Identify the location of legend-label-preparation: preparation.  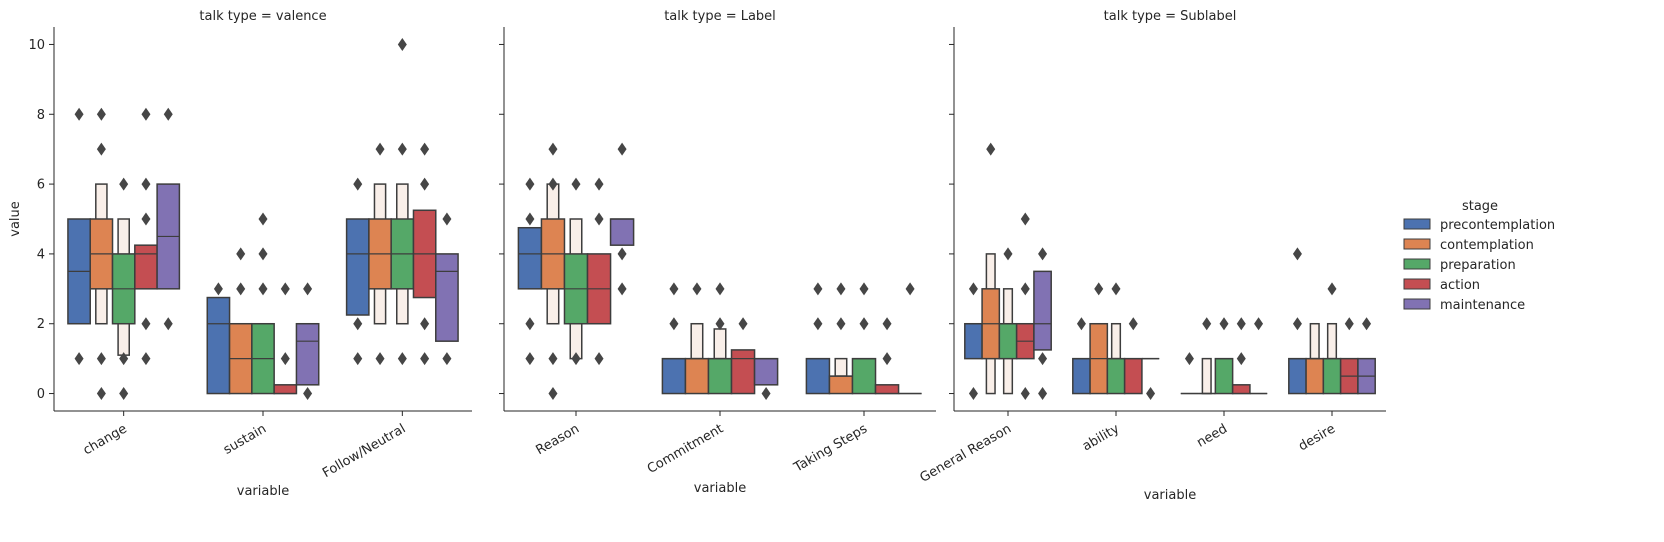
(1478, 265).